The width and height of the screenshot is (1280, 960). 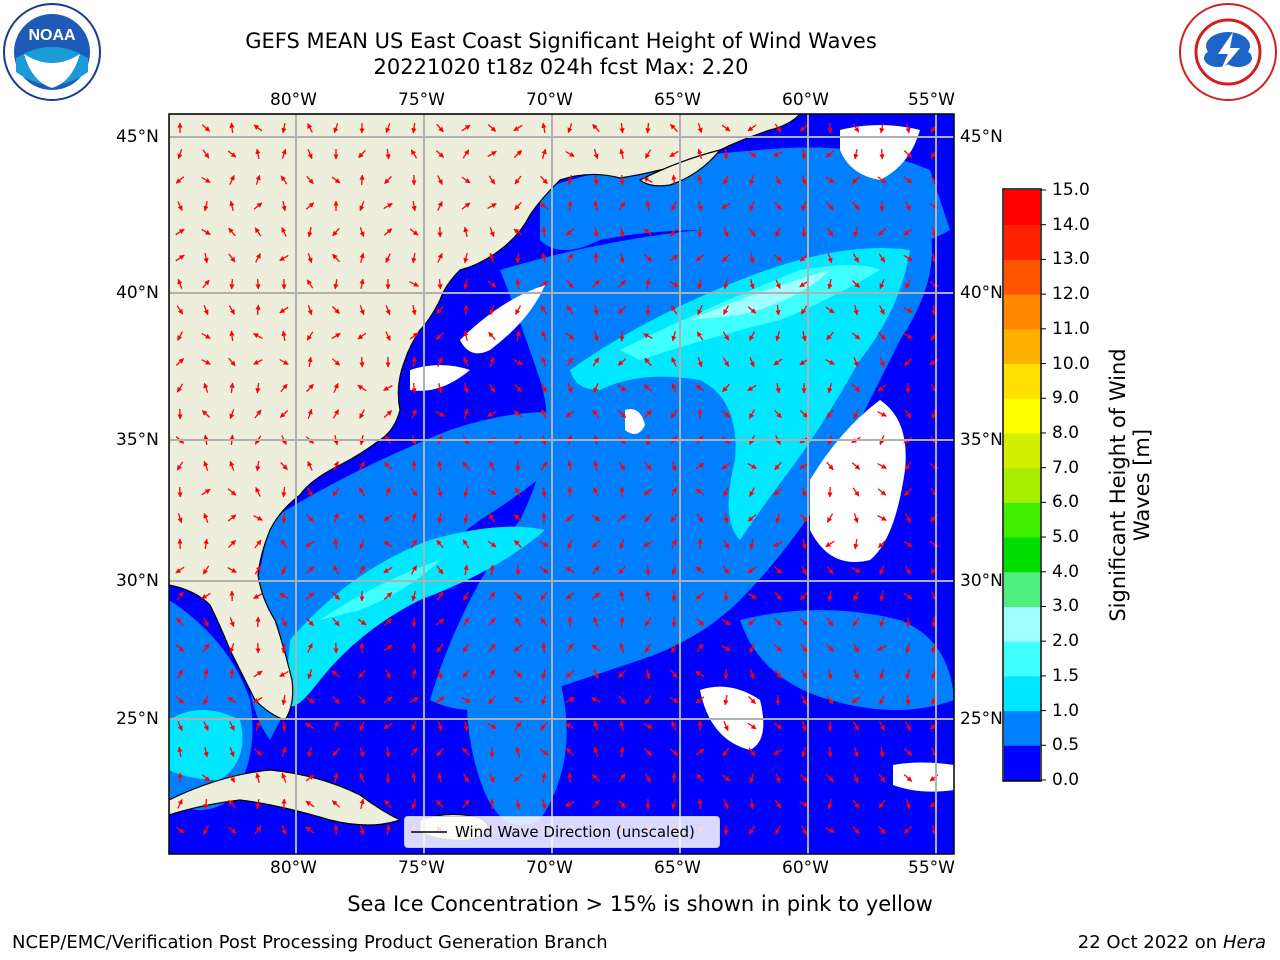 I want to click on colorbar-tick-label: 12.0, so click(x=1071, y=294).